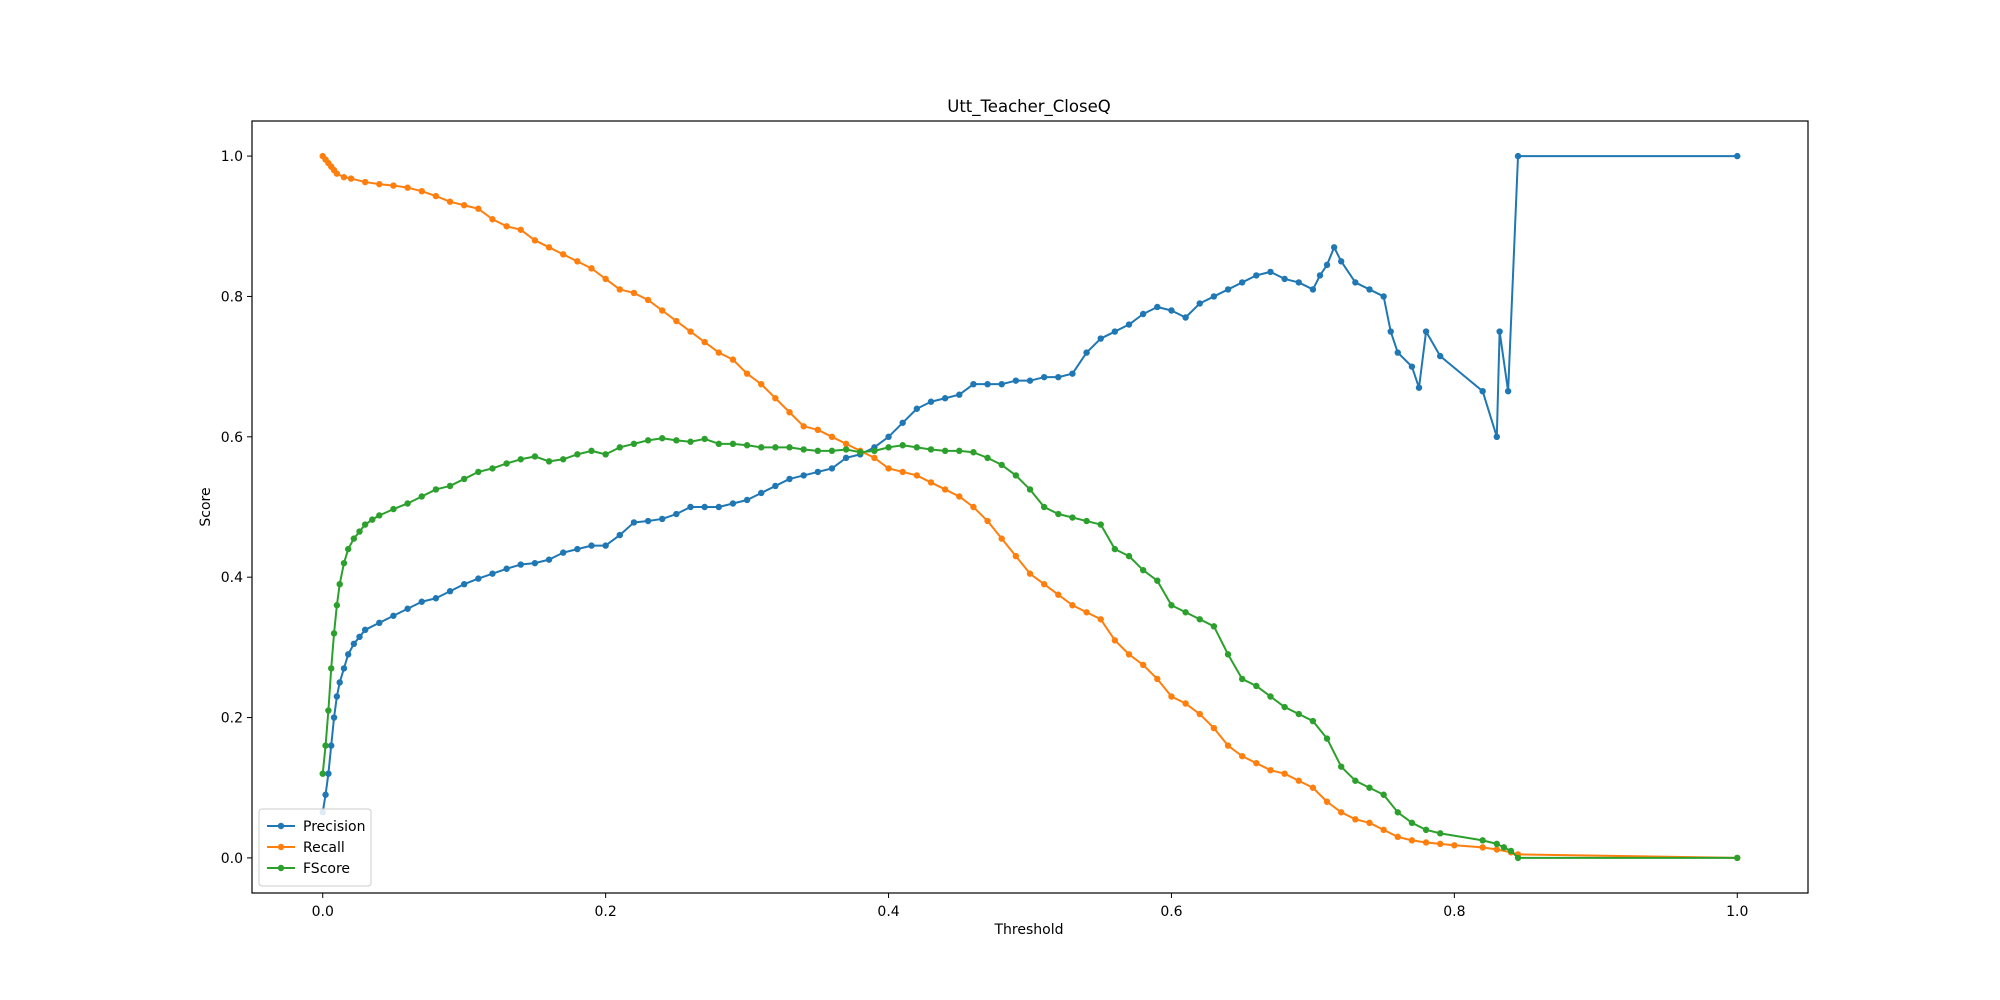  Describe the element at coordinates (236, 508) in the screenshot. I see `y-axis: 0.0 0.2 0.4 0.6 0.8 1.0` at that location.